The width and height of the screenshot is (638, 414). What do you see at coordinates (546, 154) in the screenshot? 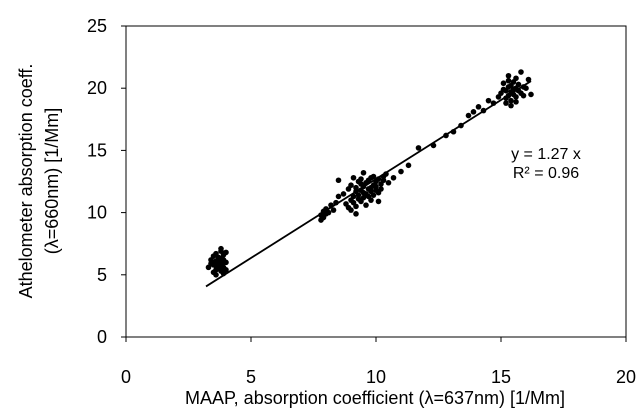
I see `fit-equation-label: y = 1.27 x` at bounding box center [546, 154].